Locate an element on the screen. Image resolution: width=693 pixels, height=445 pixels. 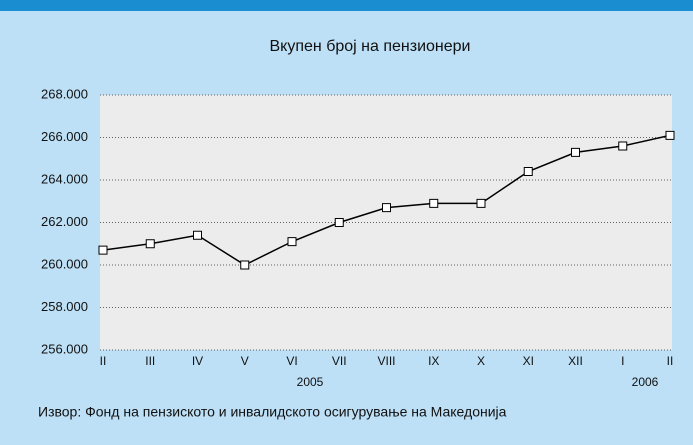
x-tick-label: IX is located at coordinates (433, 361).